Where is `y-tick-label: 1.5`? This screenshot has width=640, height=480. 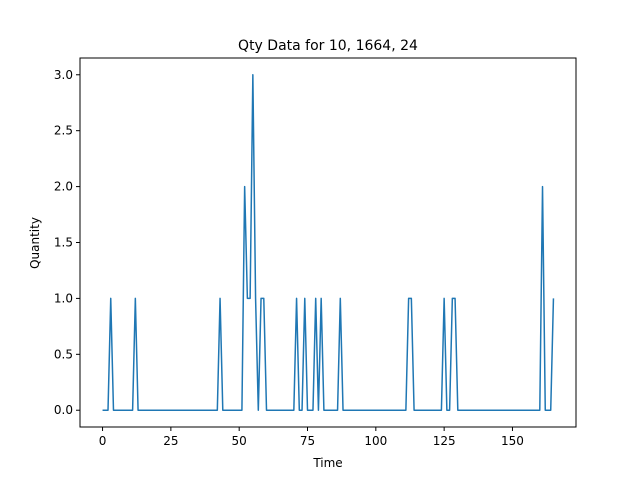
y-tick-label: 1.5 is located at coordinates (63, 243).